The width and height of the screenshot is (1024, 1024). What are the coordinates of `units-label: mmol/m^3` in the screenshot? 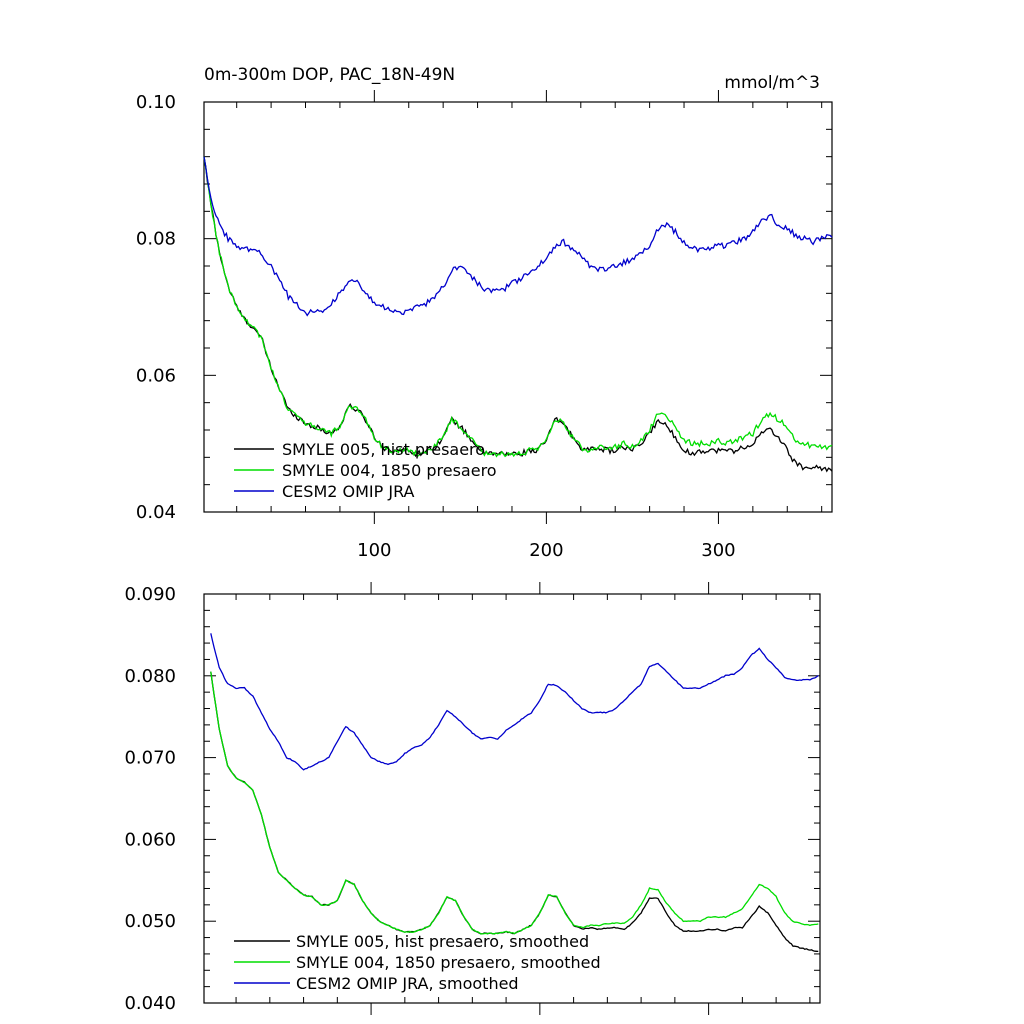 It's located at (772, 83).